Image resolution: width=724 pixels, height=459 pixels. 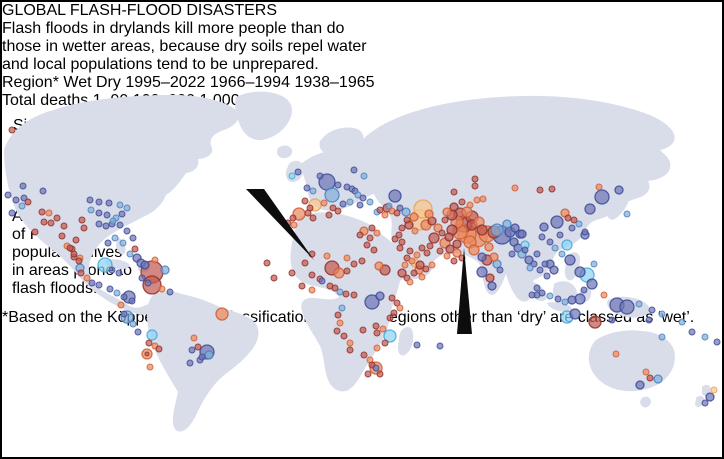 What do you see at coordinates (30, 82) in the screenshot?
I see `legend-region-title: Region*` at bounding box center [30, 82].